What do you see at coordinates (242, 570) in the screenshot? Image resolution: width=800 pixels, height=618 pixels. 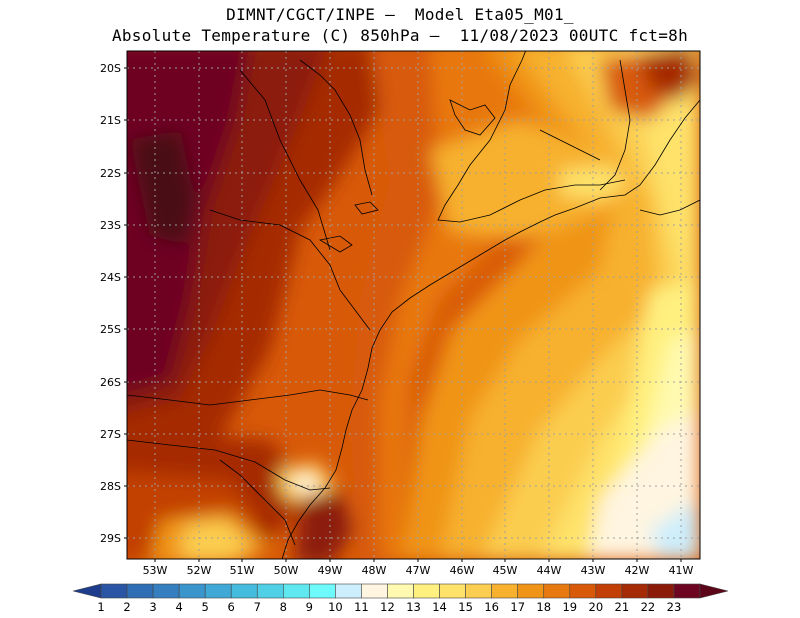 I see `lon-label: 51W` at bounding box center [242, 570].